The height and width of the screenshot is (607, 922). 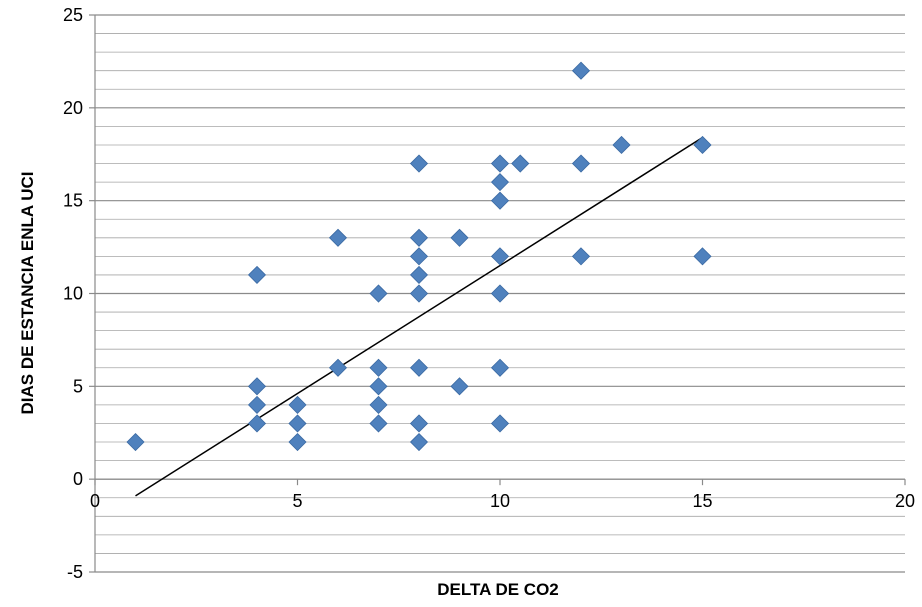 I want to click on y-tick-label: 0, so click(x=78, y=479).